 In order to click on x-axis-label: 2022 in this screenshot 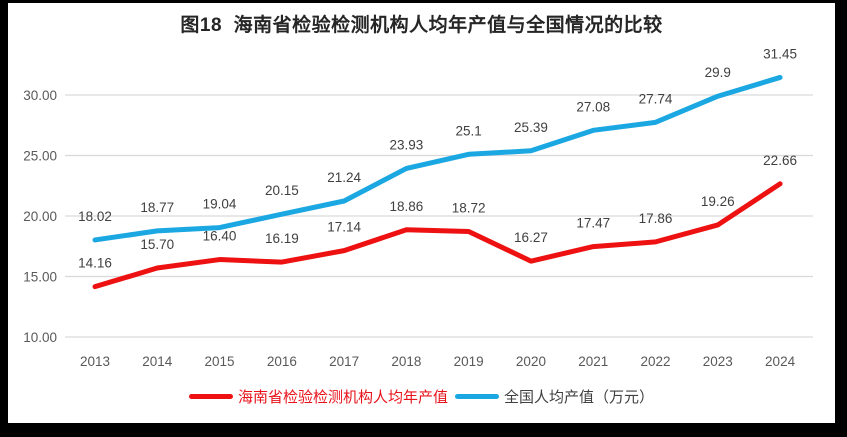, I will do `click(655, 361)`.